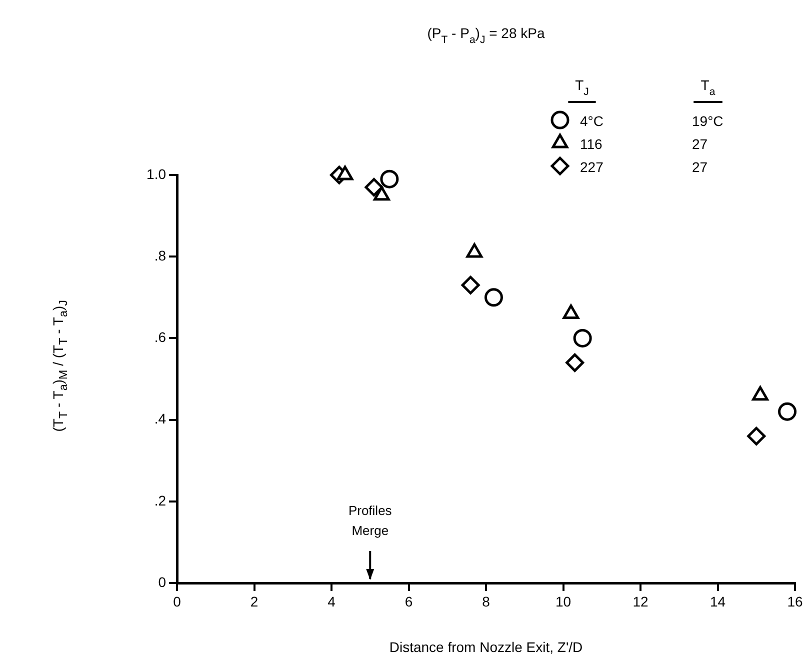  What do you see at coordinates (700, 167) in the screenshot?
I see `annotation: 27` at bounding box center [700, 167].